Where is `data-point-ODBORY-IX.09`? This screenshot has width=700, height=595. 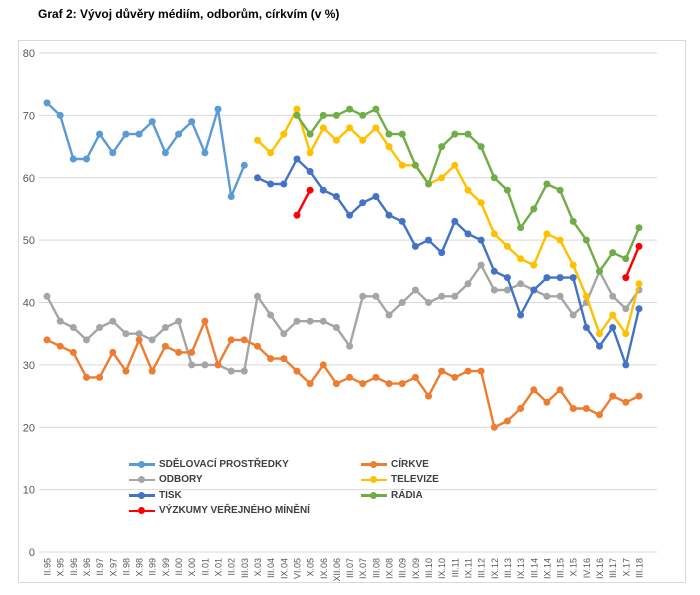
data-point-ODBORY-IX.09 is located at coordinates (415, 290).